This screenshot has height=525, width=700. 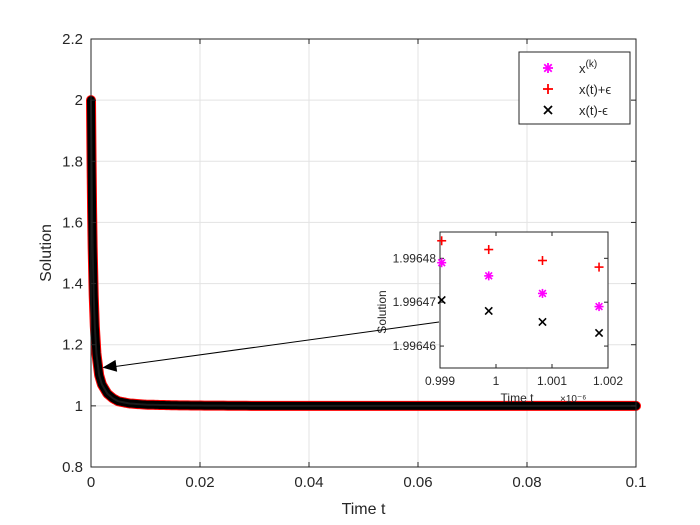 What do you see at coordinates (72, 161) in the screenshot?
I see `y-tick-label: 1.8` at bounding box center [72, 161].